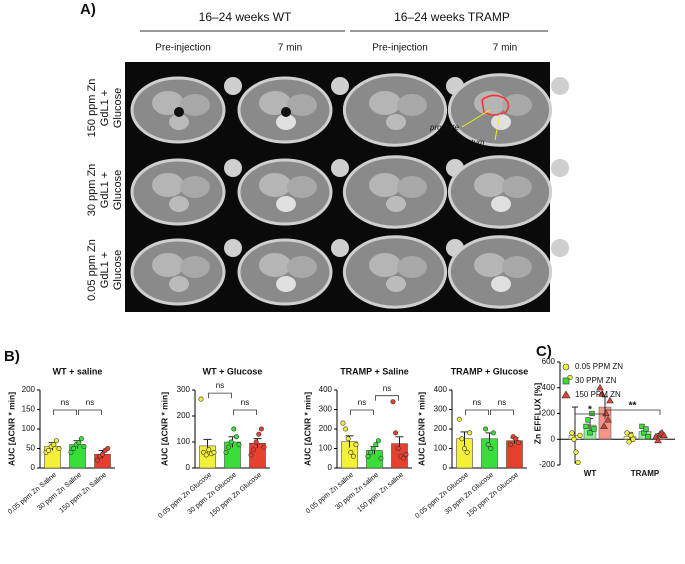 The image size is (685, 564). What do you see at coordinates (88, 9) in the screenshot?
I see `panel-label: A)` at bounding box center [88, 9].